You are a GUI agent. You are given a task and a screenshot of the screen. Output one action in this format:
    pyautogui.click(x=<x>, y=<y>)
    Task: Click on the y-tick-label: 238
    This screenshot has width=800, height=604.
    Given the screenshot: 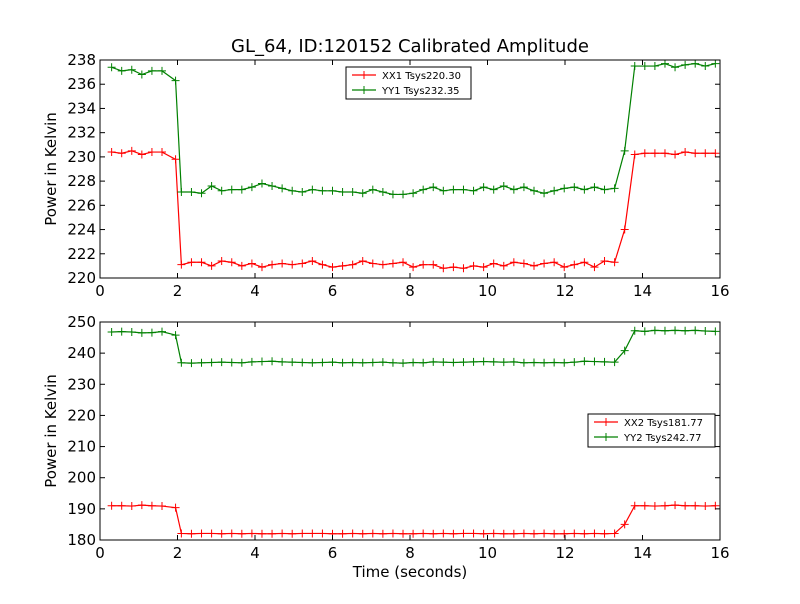 What is the action you would take?
    pyautogui.click(x=81, y=60)
    